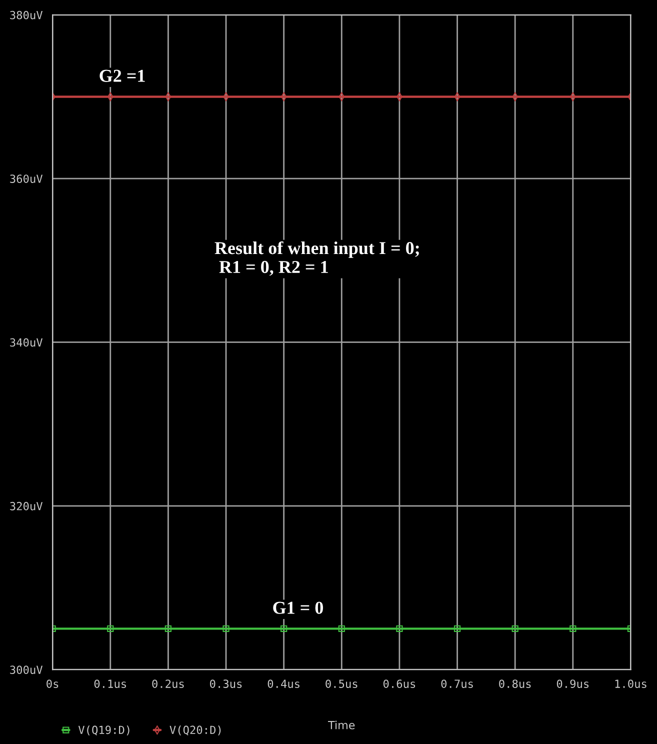 The image size is (657, 744). What do you see at coordinates (26, 342) in the screenshot?
I see `y-tick-label: 340uV` at bounding box center [26, 342].